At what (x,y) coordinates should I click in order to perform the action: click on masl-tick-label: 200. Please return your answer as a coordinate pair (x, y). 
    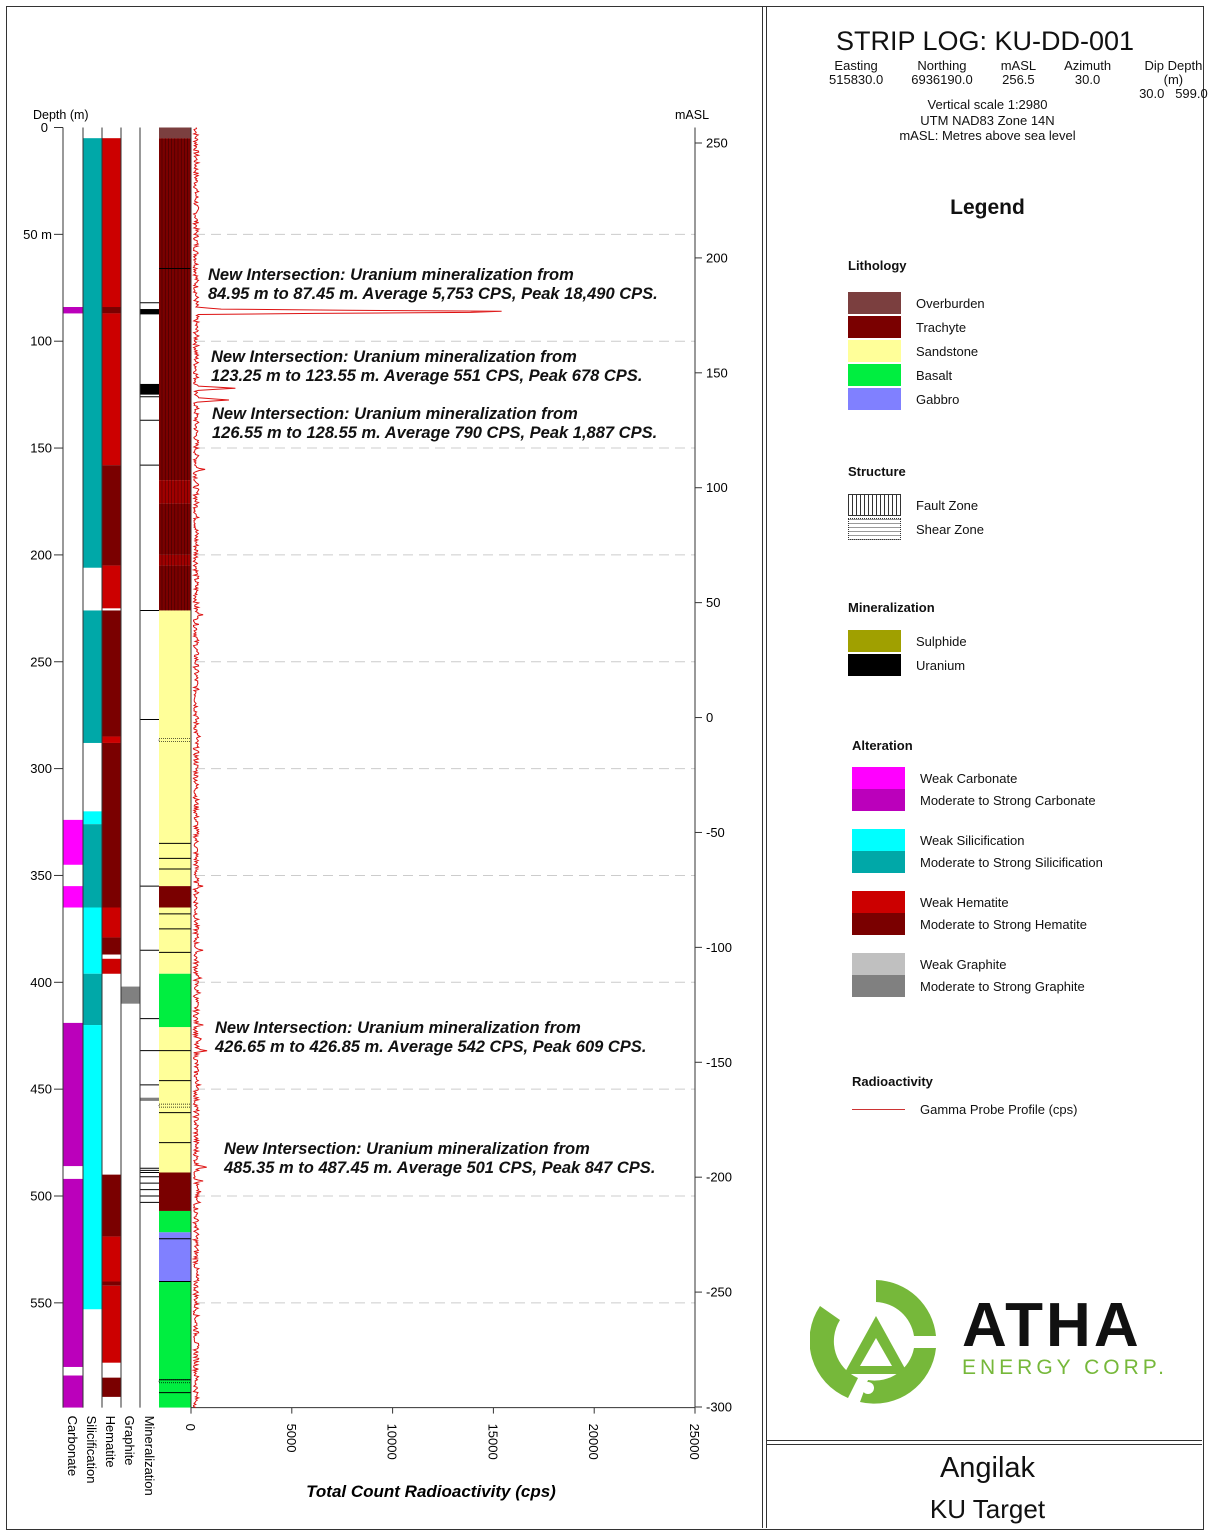
    Looking at the image, I should click on (717, 257).